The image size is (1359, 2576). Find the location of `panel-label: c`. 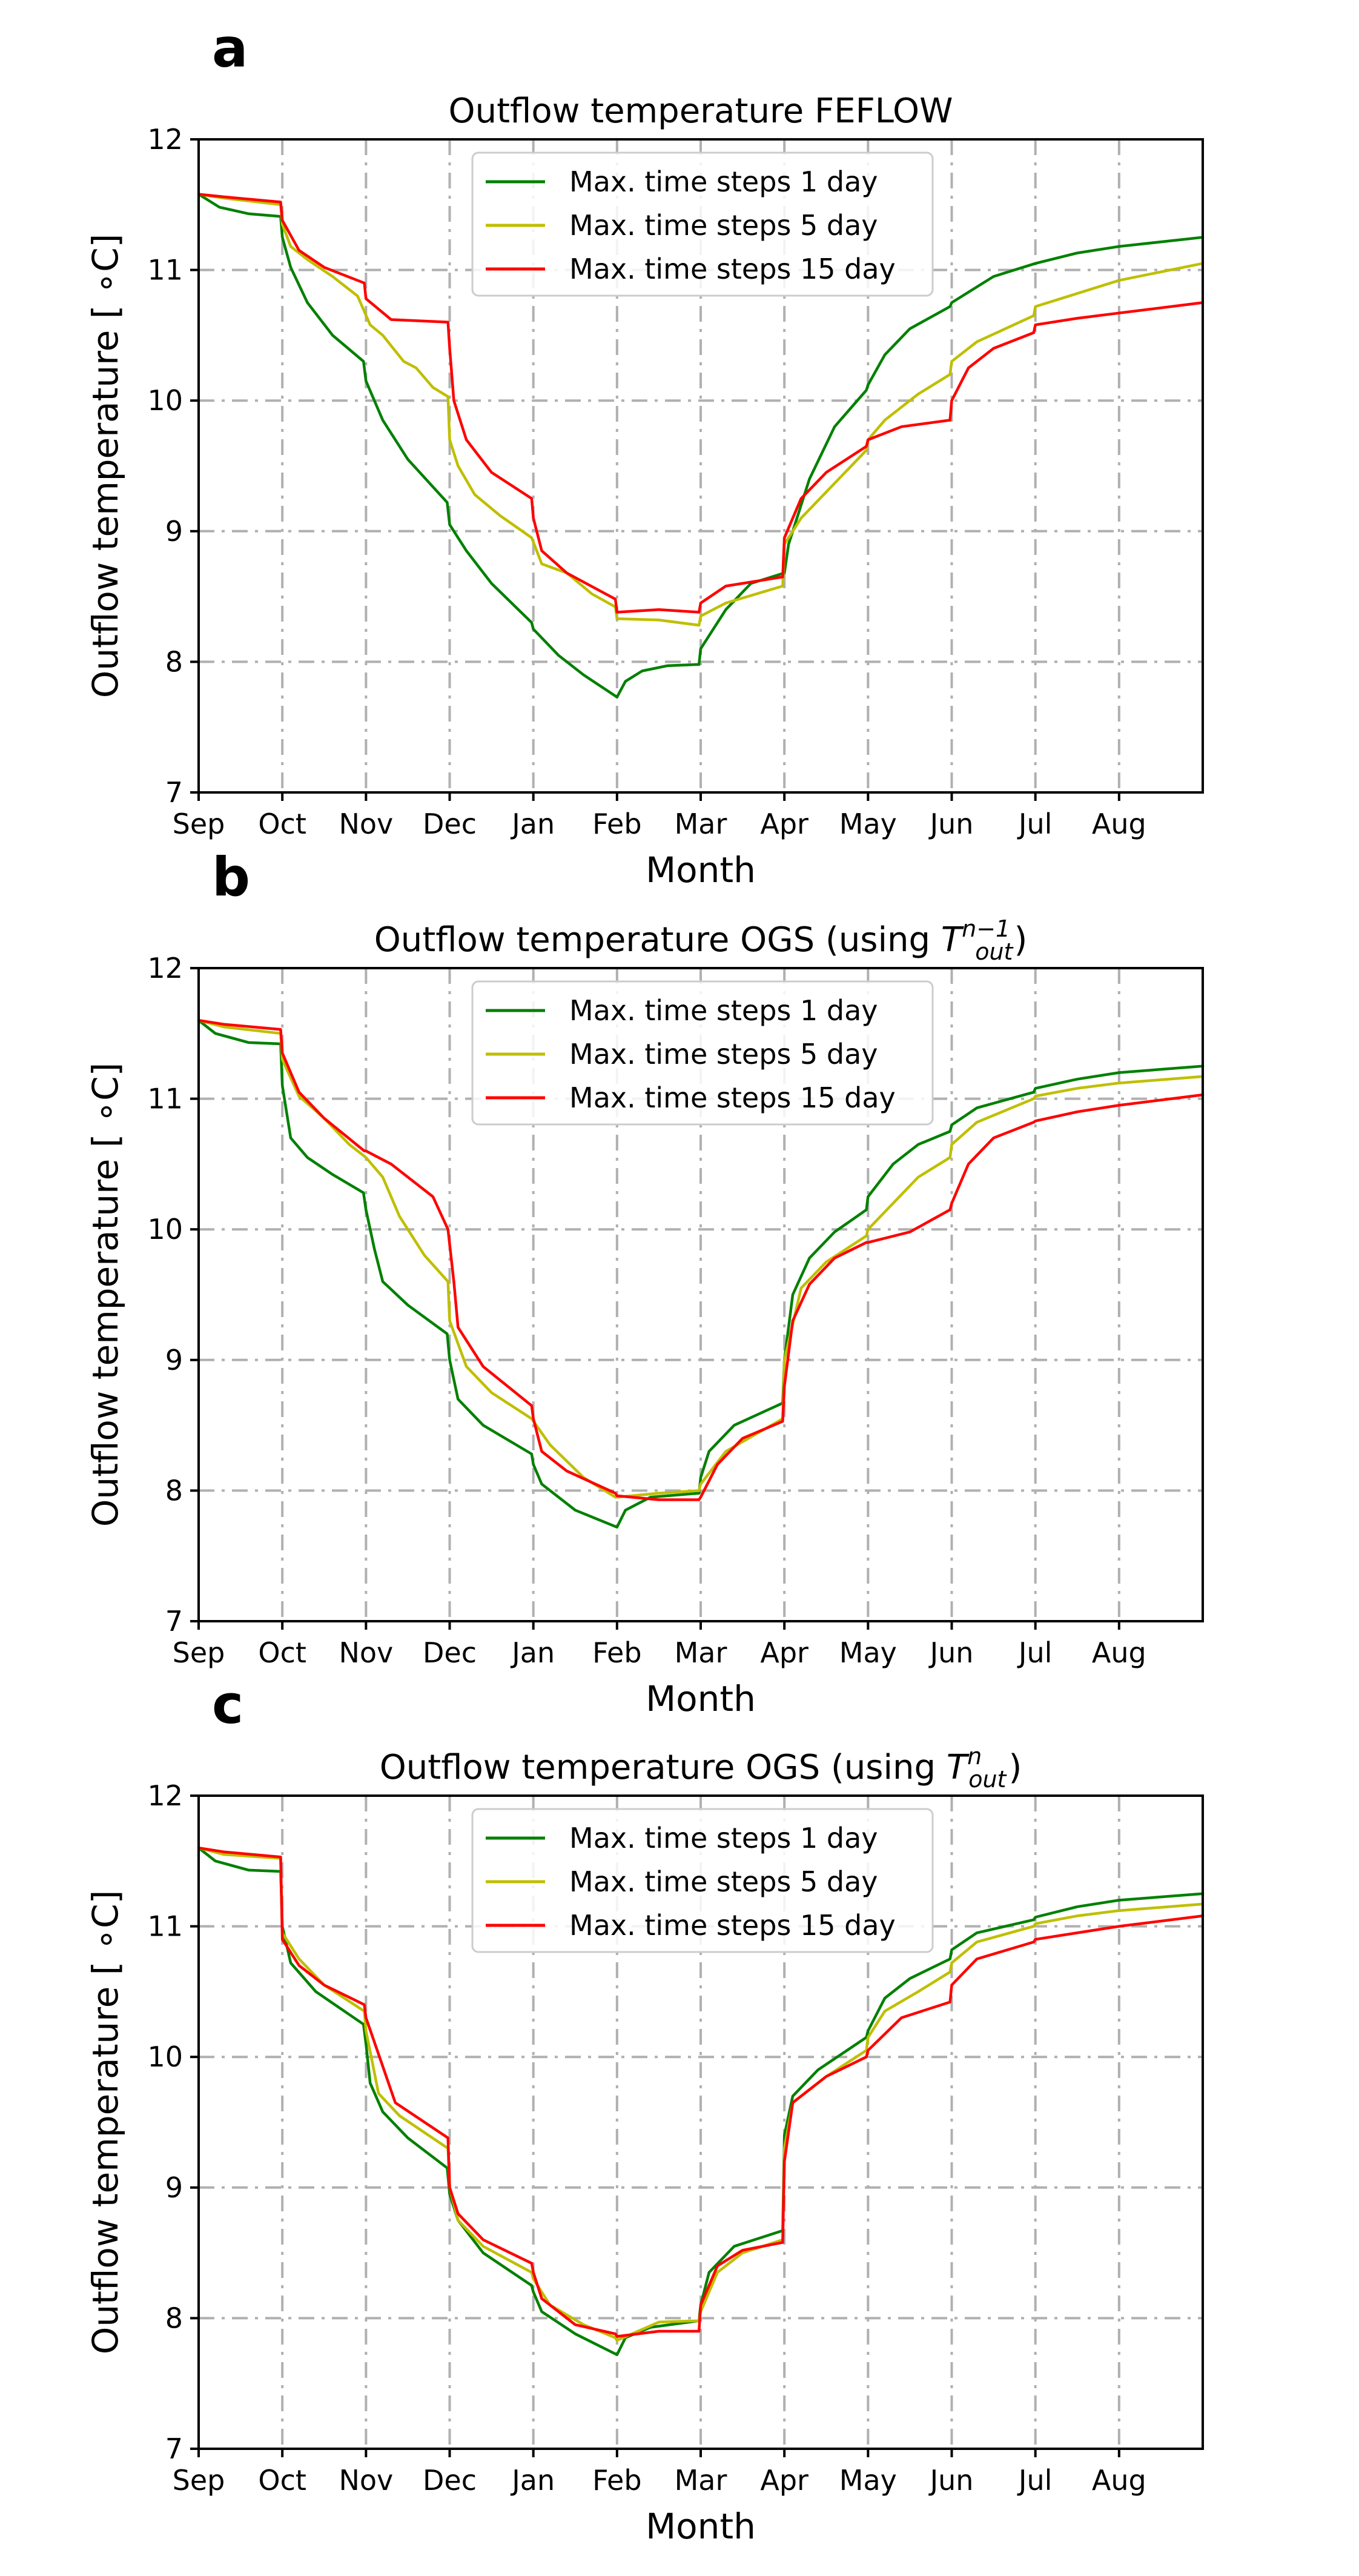

panel-label: c is located at coordinates (227, 1704).